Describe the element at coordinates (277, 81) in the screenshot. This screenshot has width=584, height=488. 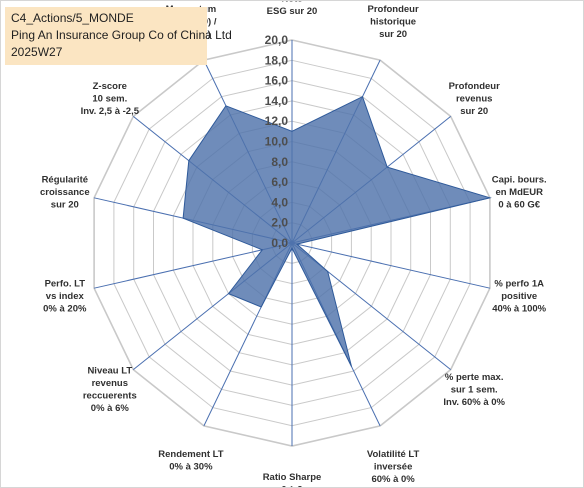
I see `radial-tick-label: 16,0` at that location.